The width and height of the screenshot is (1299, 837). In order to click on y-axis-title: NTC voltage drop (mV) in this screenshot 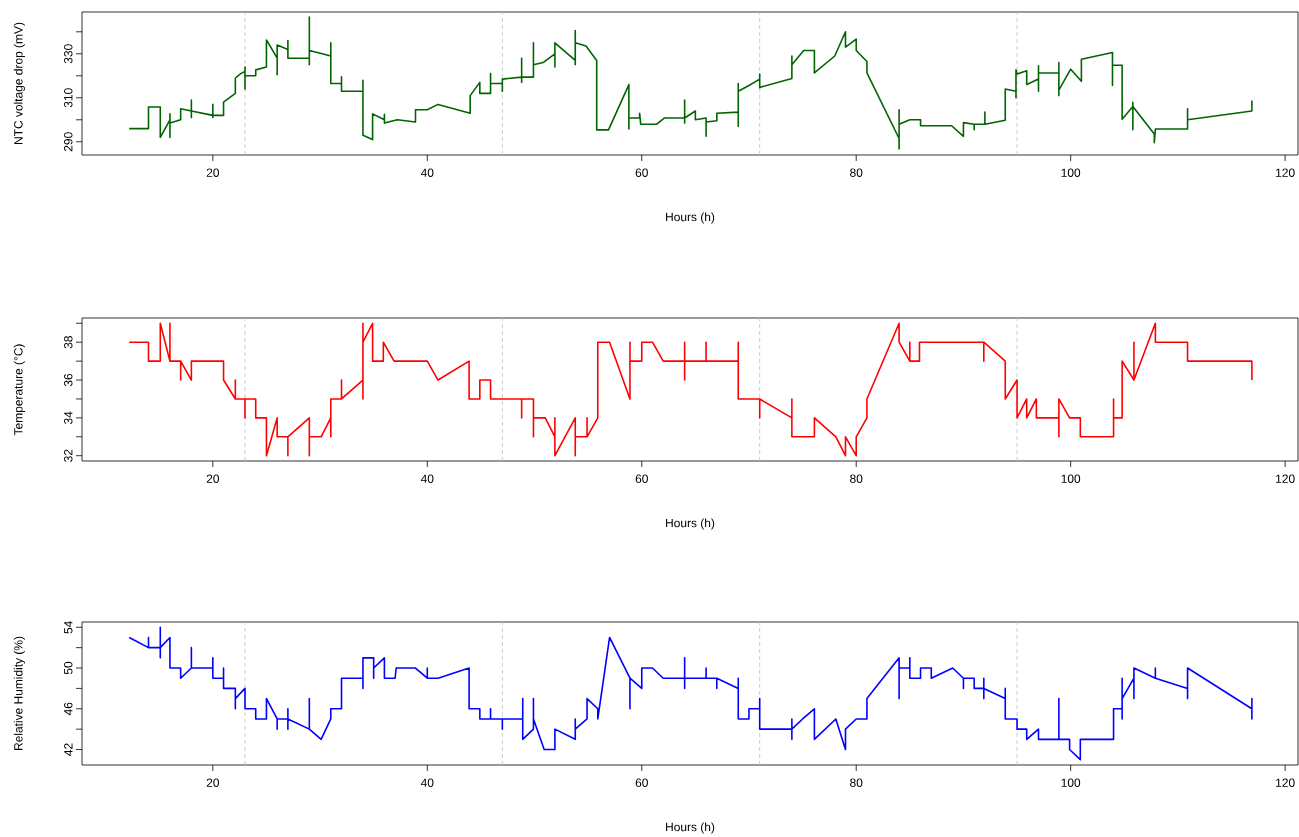, I will do `click(19, 83)`.